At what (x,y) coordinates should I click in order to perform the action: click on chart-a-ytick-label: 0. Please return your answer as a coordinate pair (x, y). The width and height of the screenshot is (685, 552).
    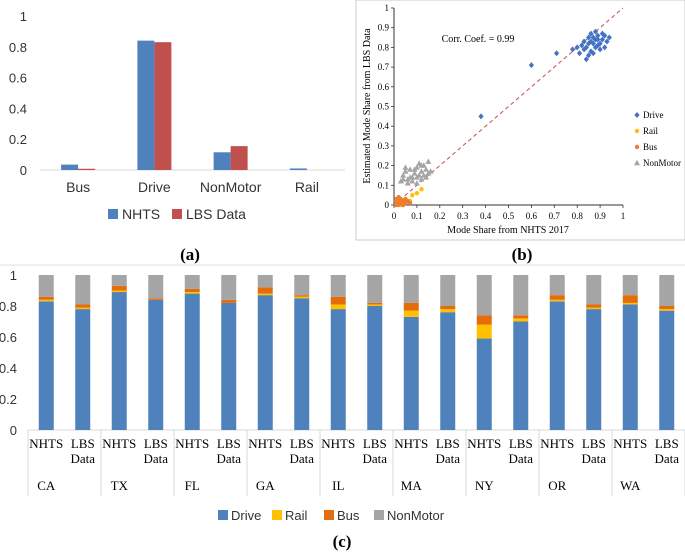
    Looking at the image, I should click on (23, 170).